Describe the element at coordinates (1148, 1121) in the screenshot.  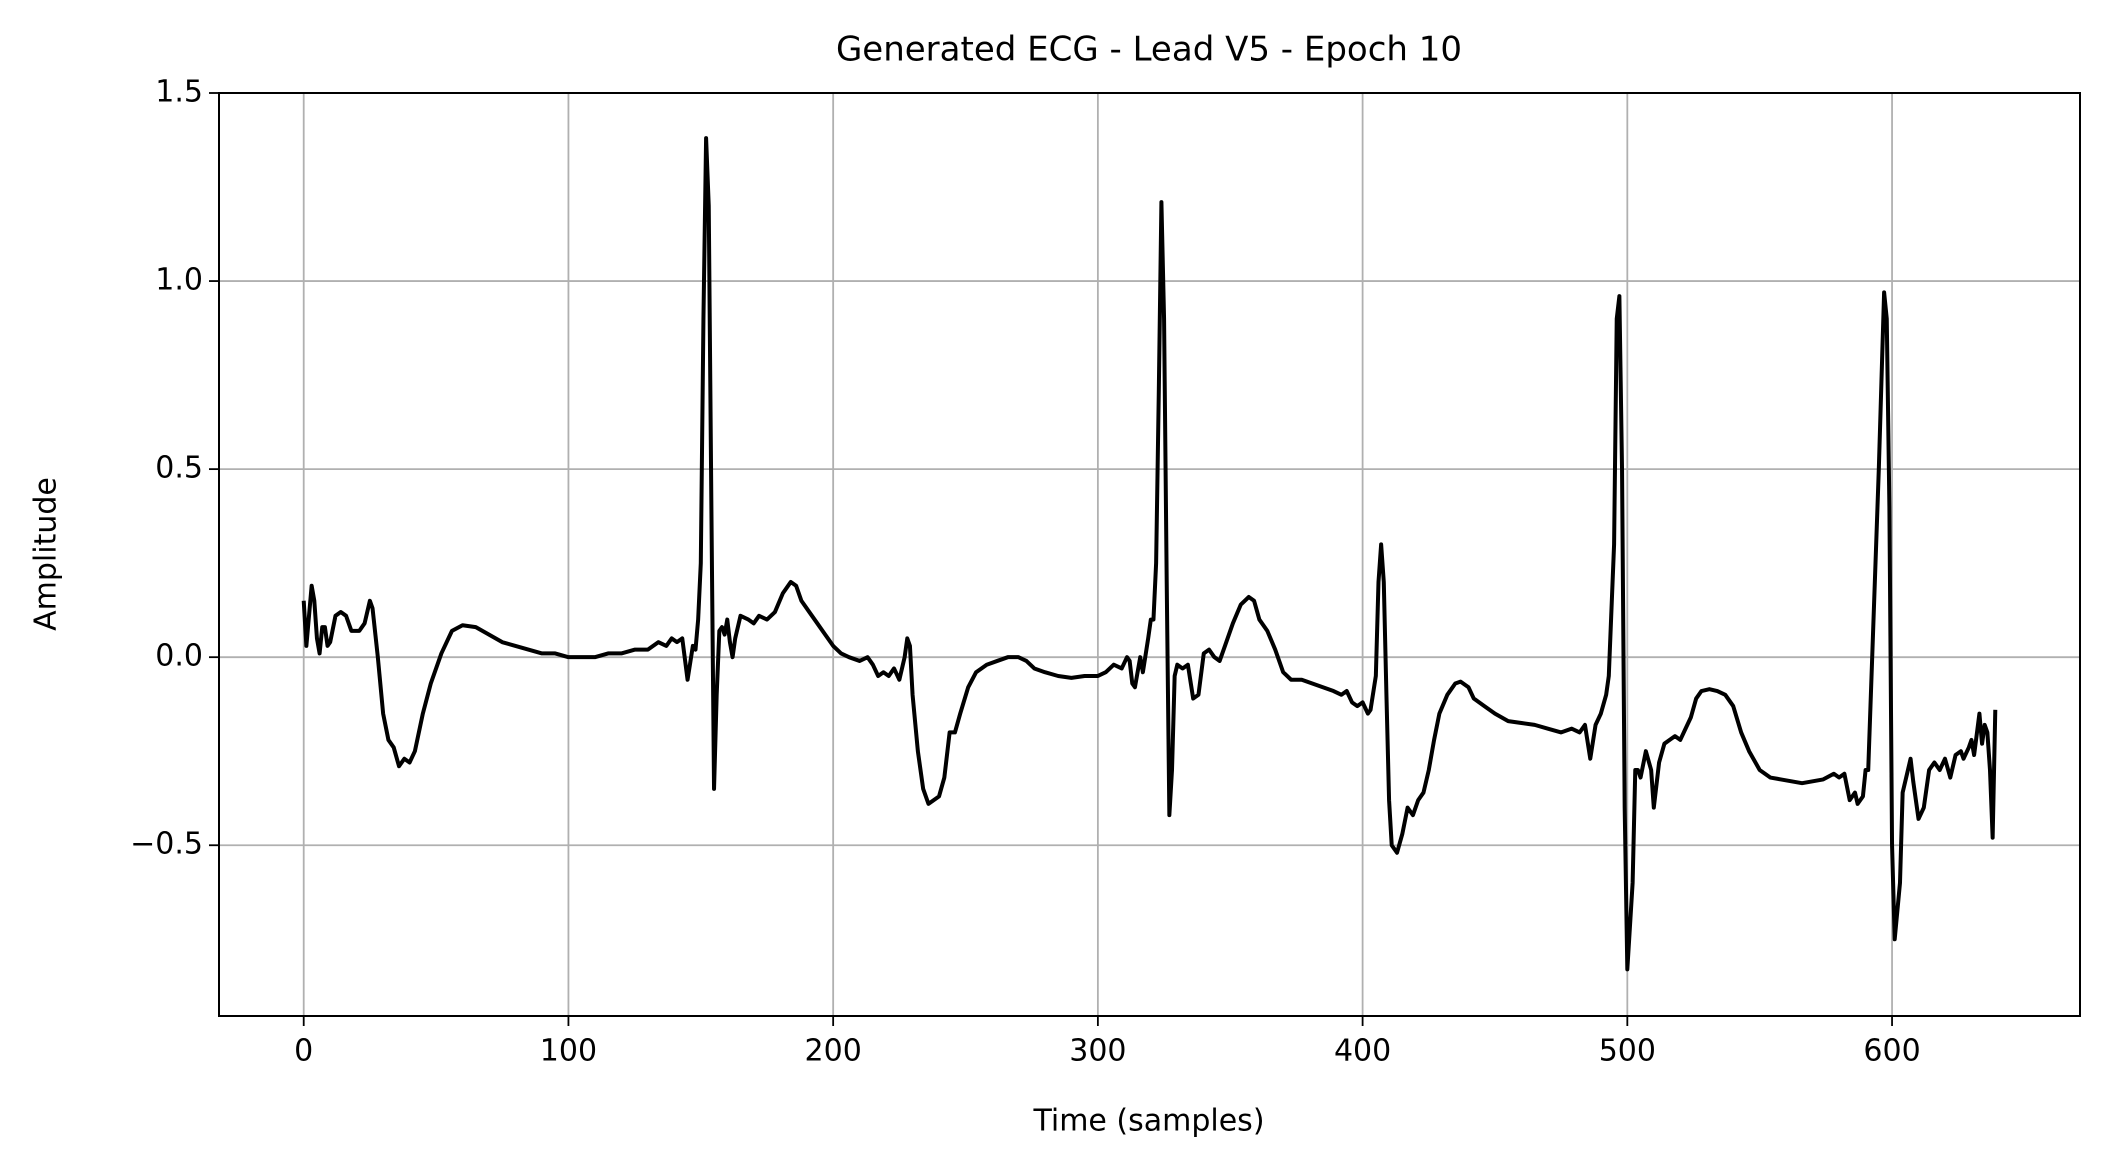
I see `x-axis-label: Time (samples)` at that location.